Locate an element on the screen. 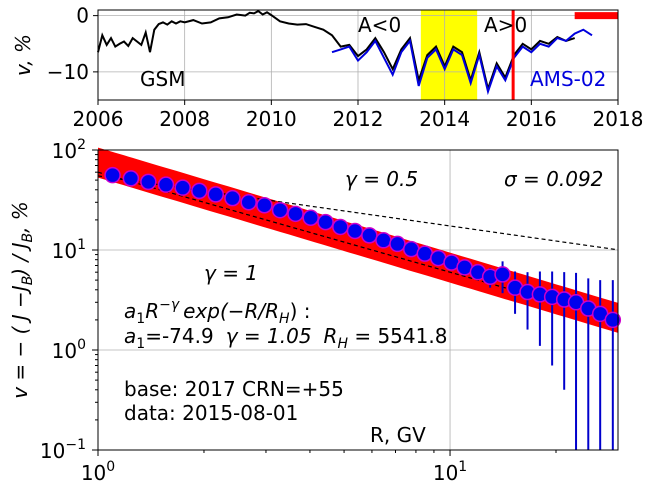 The image size is (650, 500). top-x-tick-label: 2010 is located at coordinates (271, 119).